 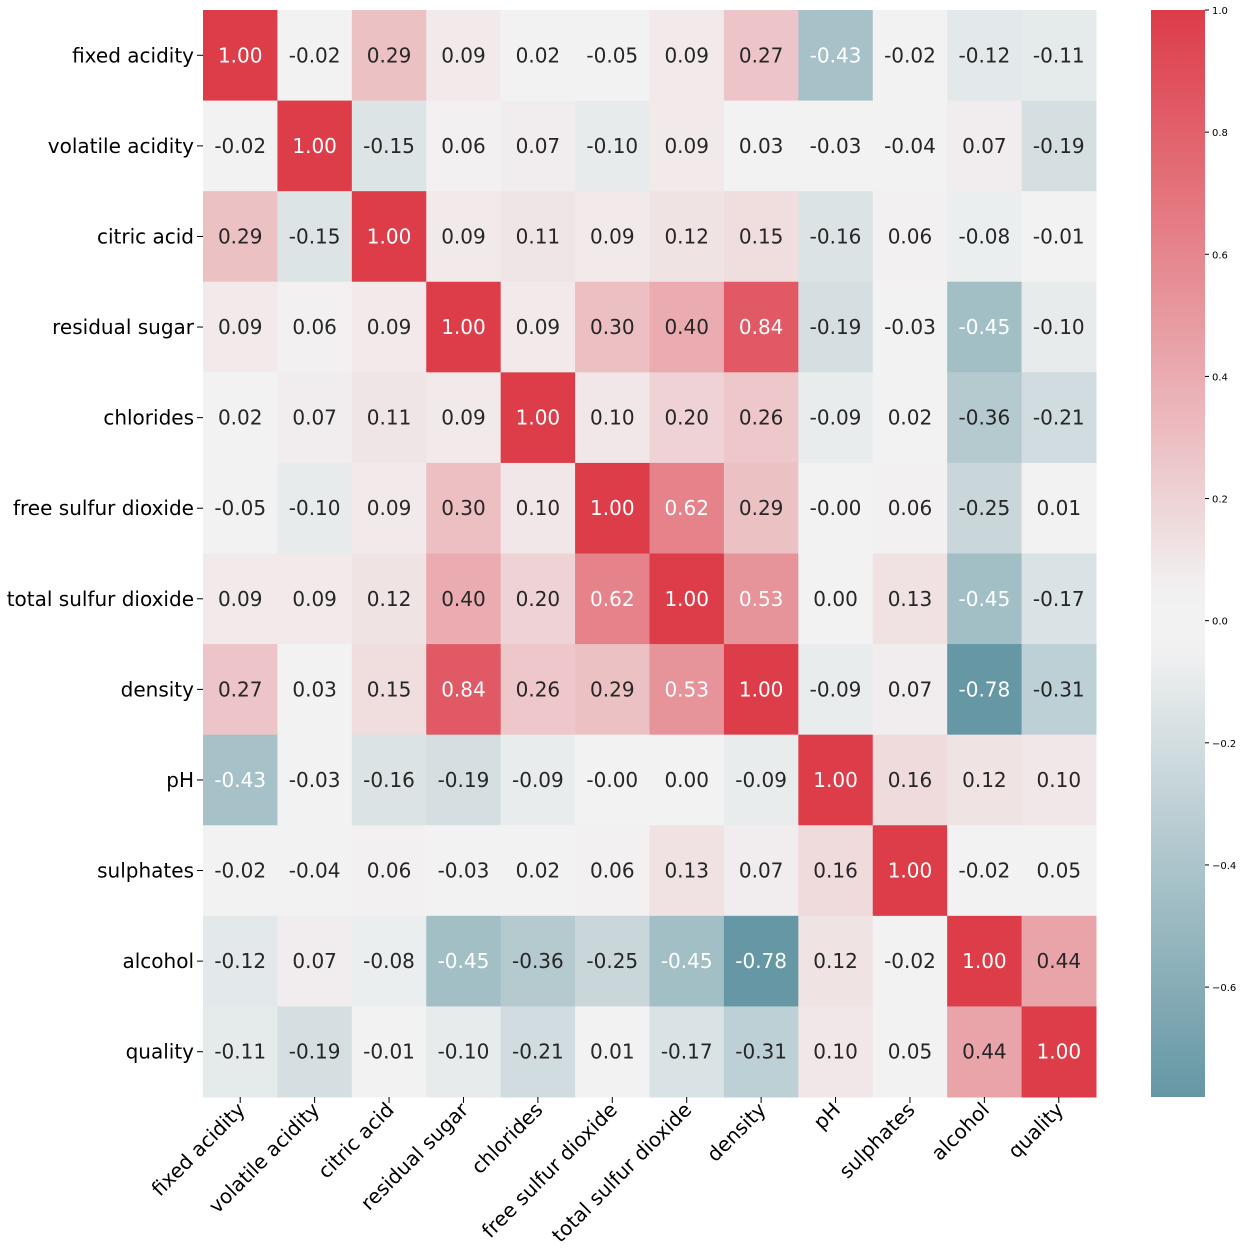 I want to click on cell-annotation: 0.00, so click(x=835, y=599).